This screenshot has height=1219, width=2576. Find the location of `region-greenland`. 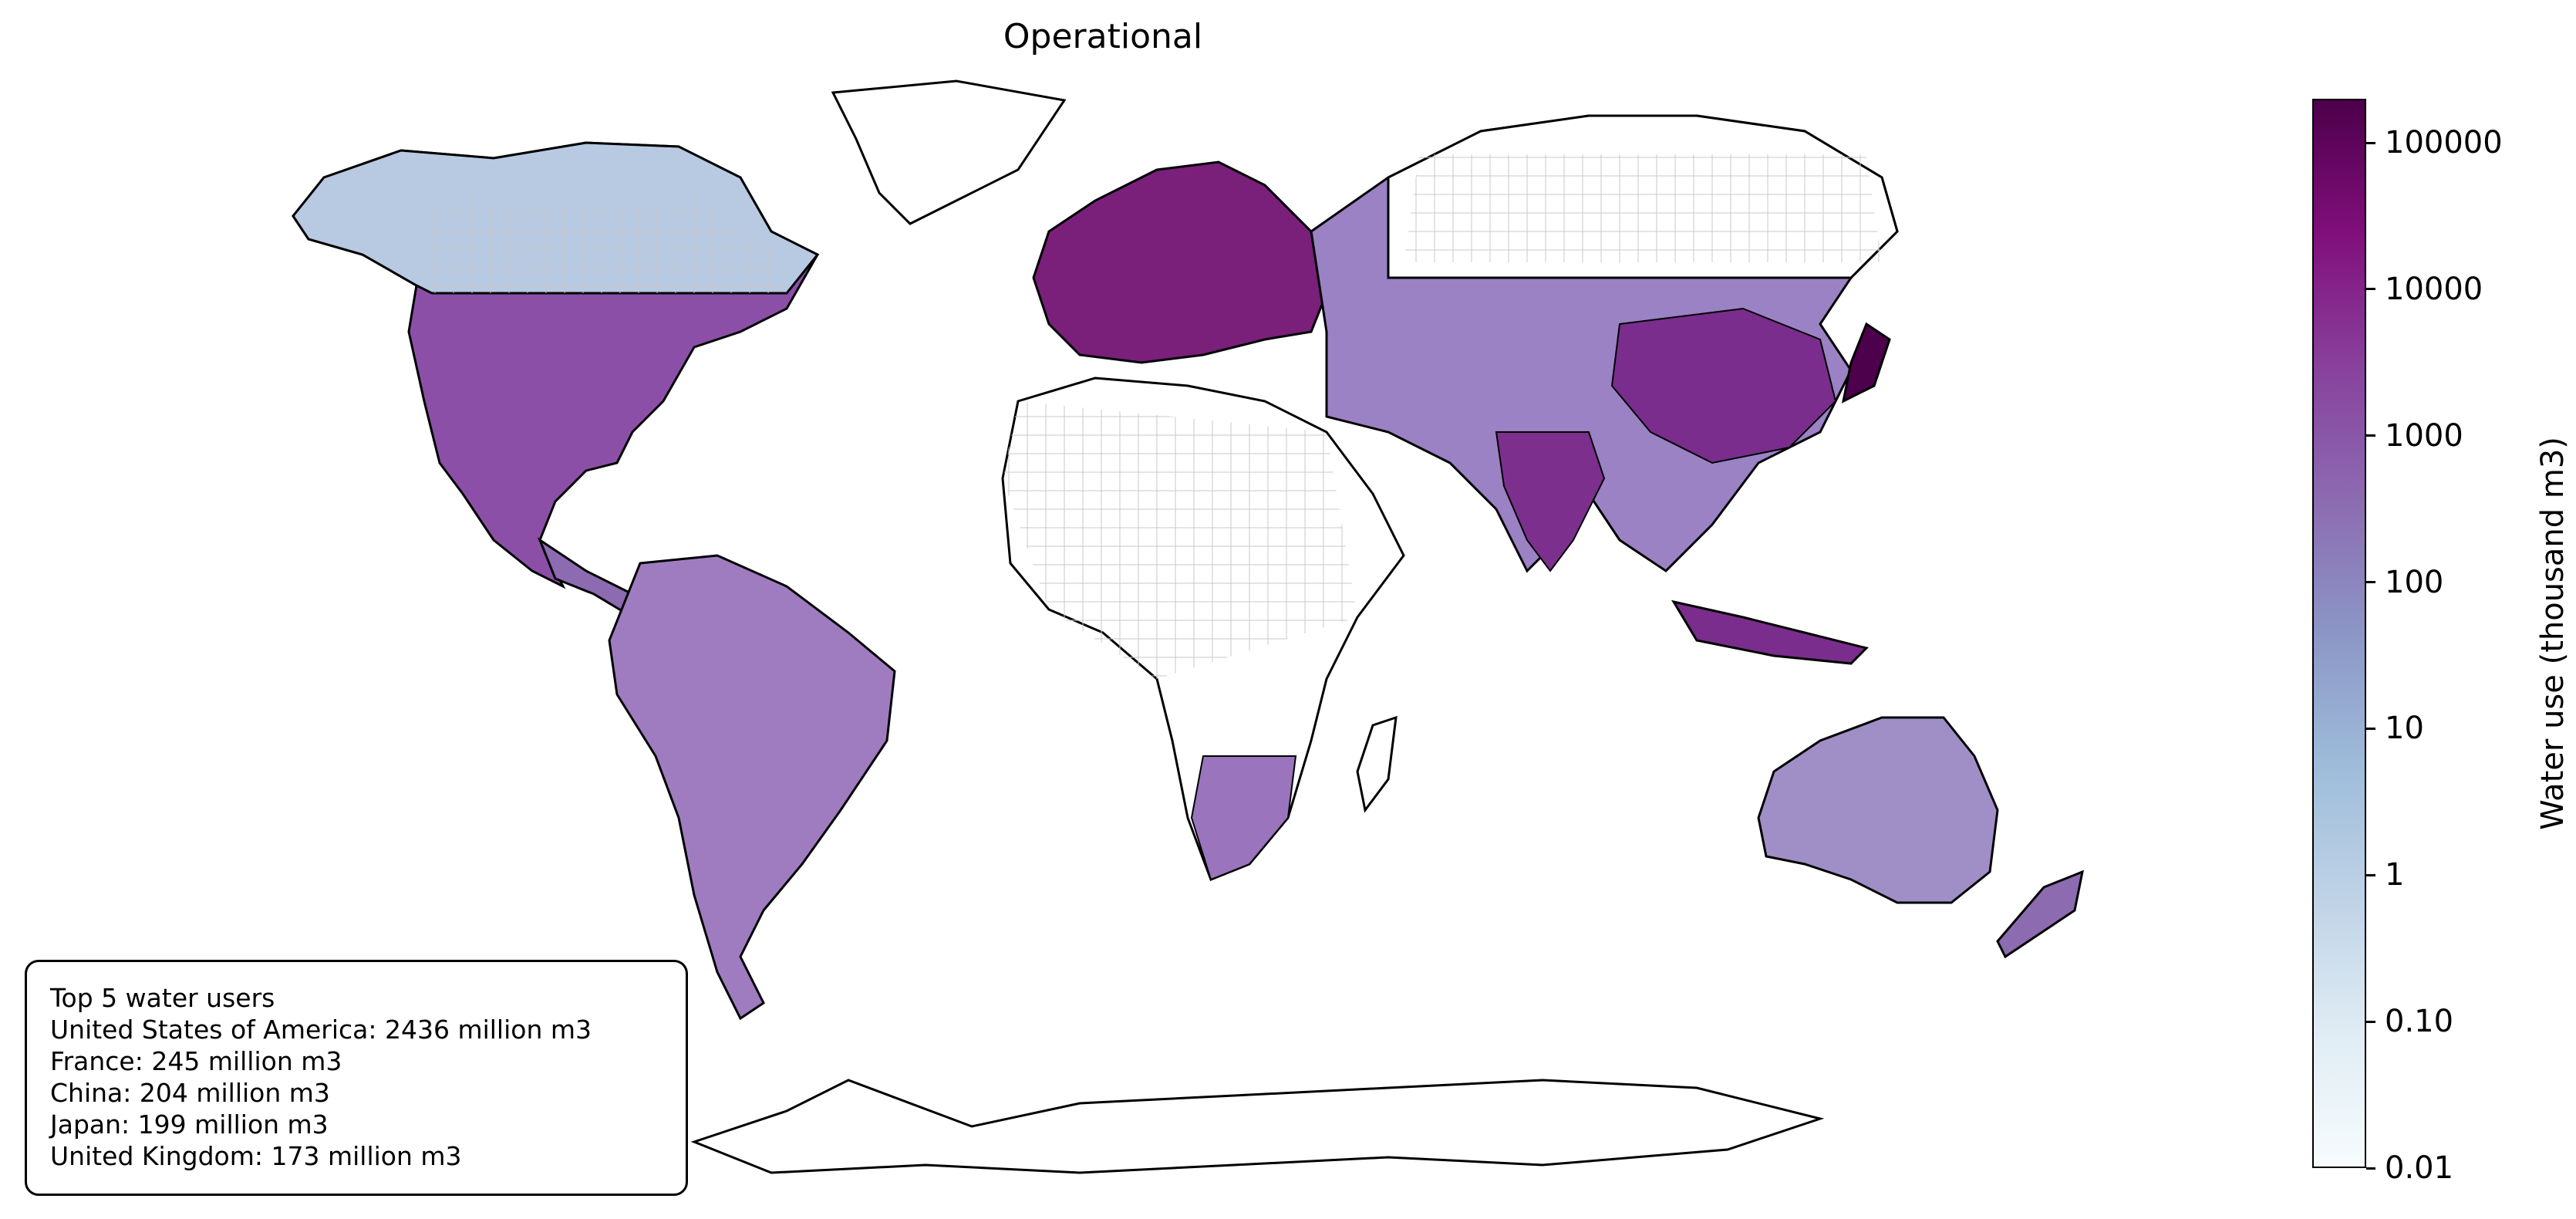

region-greenland is located at coordinates (949, 152).